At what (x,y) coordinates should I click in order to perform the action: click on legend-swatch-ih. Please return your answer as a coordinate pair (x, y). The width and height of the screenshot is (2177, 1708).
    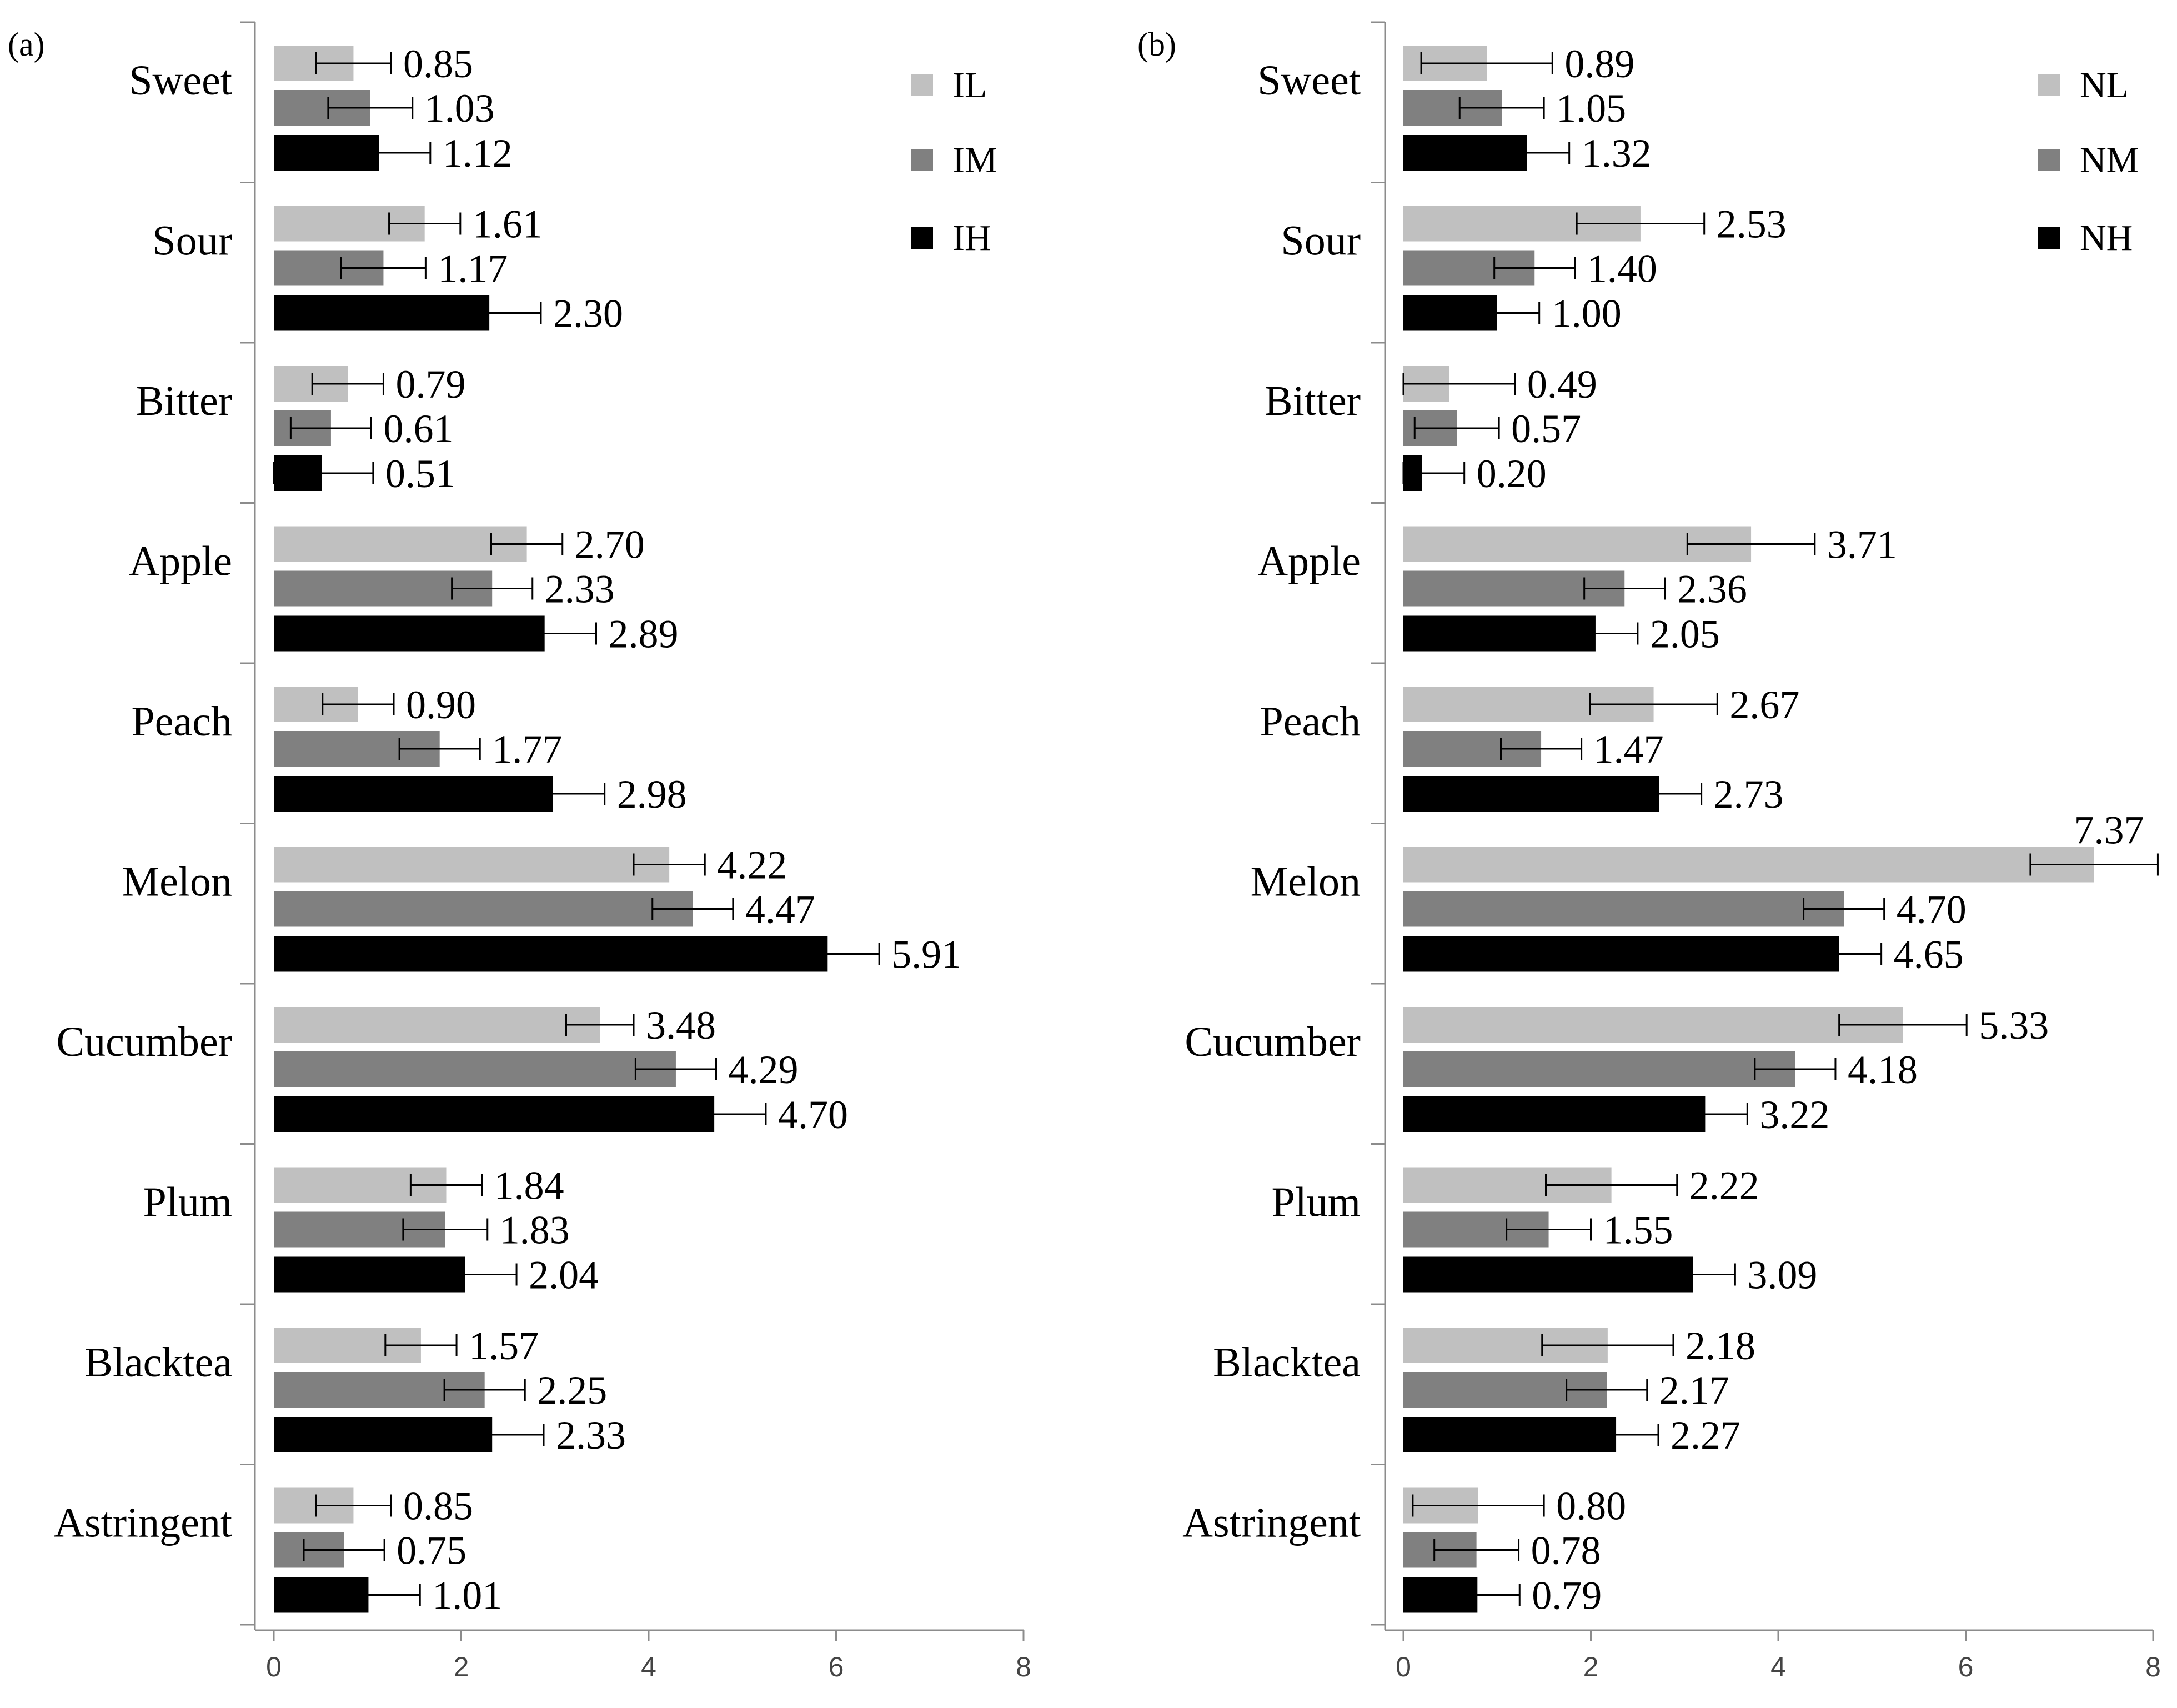
    Looking at the image, I should click on (922, 238).